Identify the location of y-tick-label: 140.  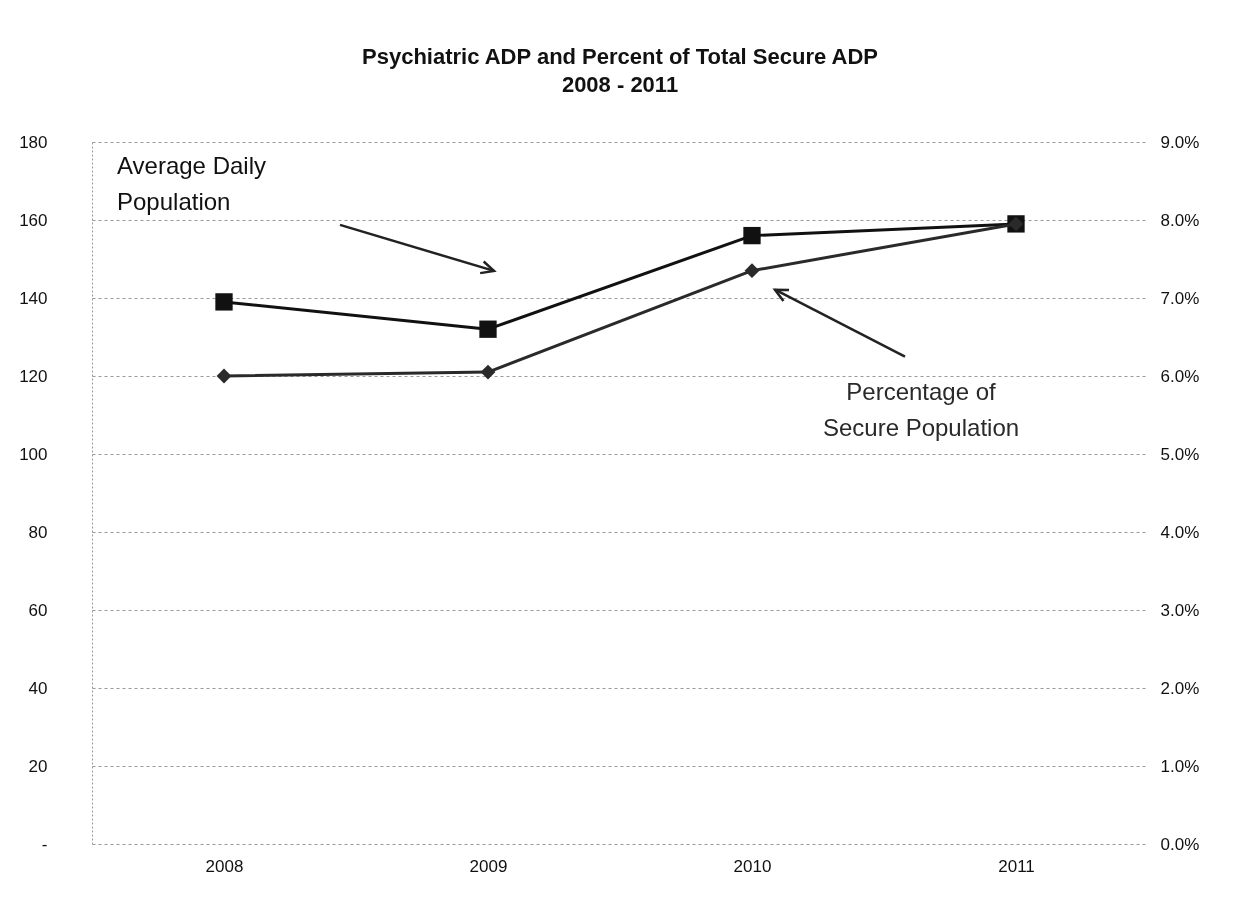
(33, 298).